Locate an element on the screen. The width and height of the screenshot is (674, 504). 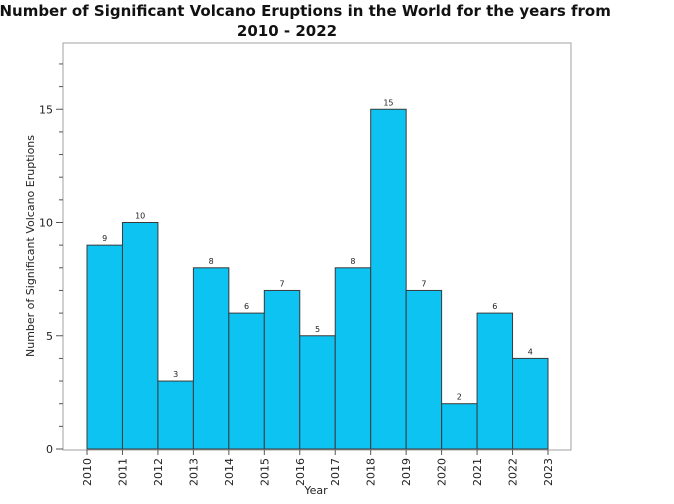
data-label-2016: 5 is located at coordinates (317, 329).